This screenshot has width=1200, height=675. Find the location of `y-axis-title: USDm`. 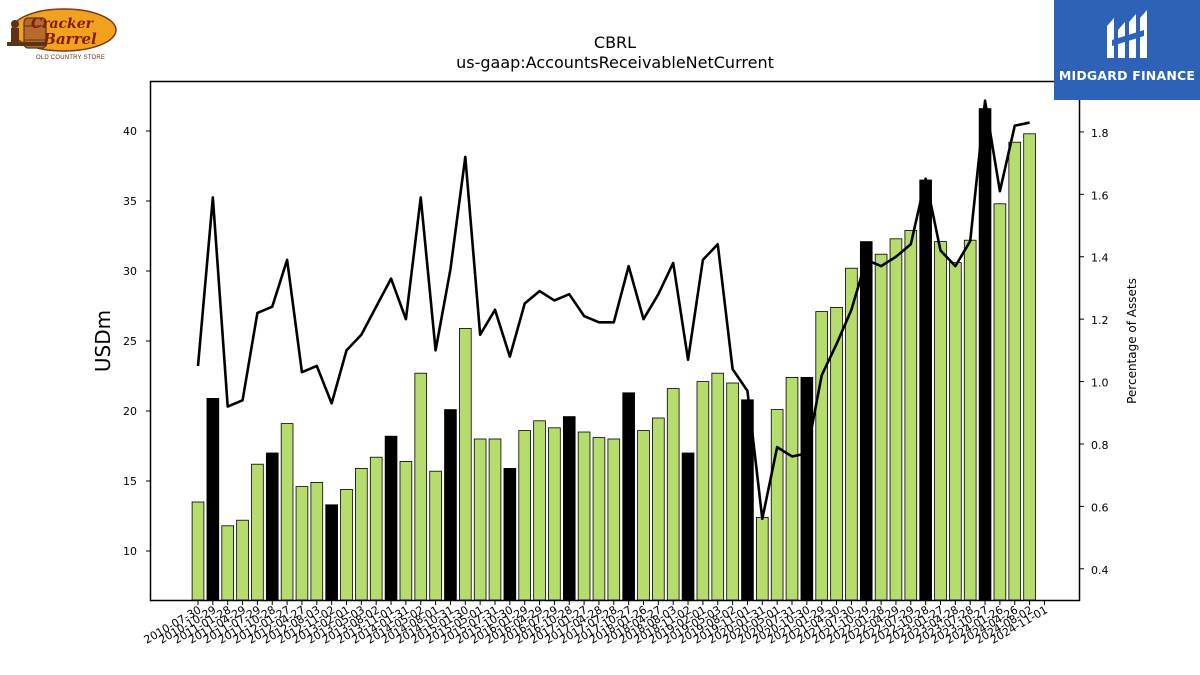

y-axis-title: USDm is located at coordinates (103, 341).